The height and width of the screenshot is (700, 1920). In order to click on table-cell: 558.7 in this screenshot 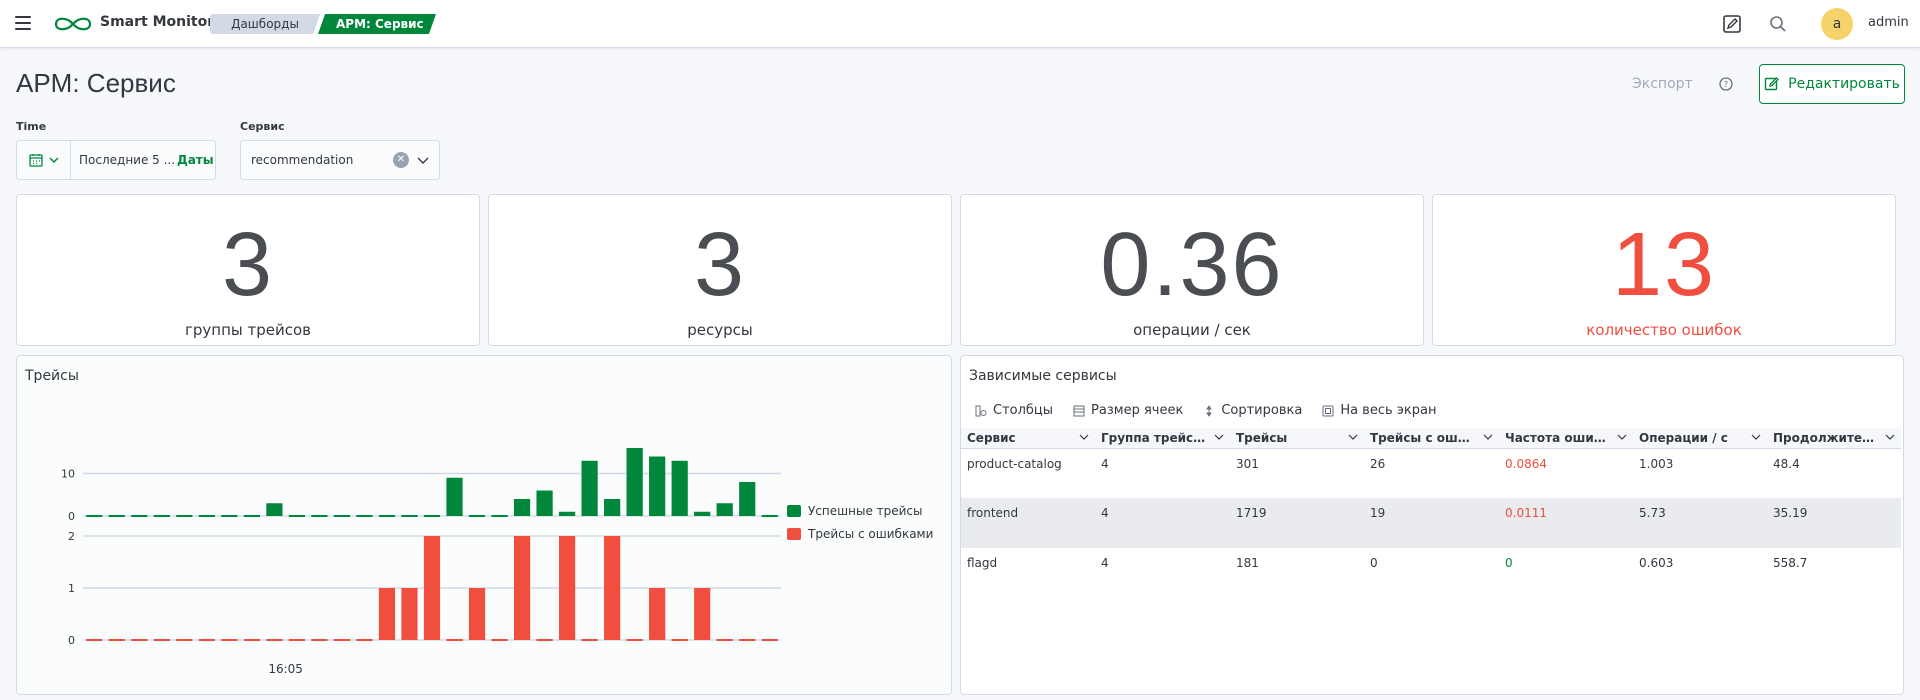, I will do `click(1790, 563)`.